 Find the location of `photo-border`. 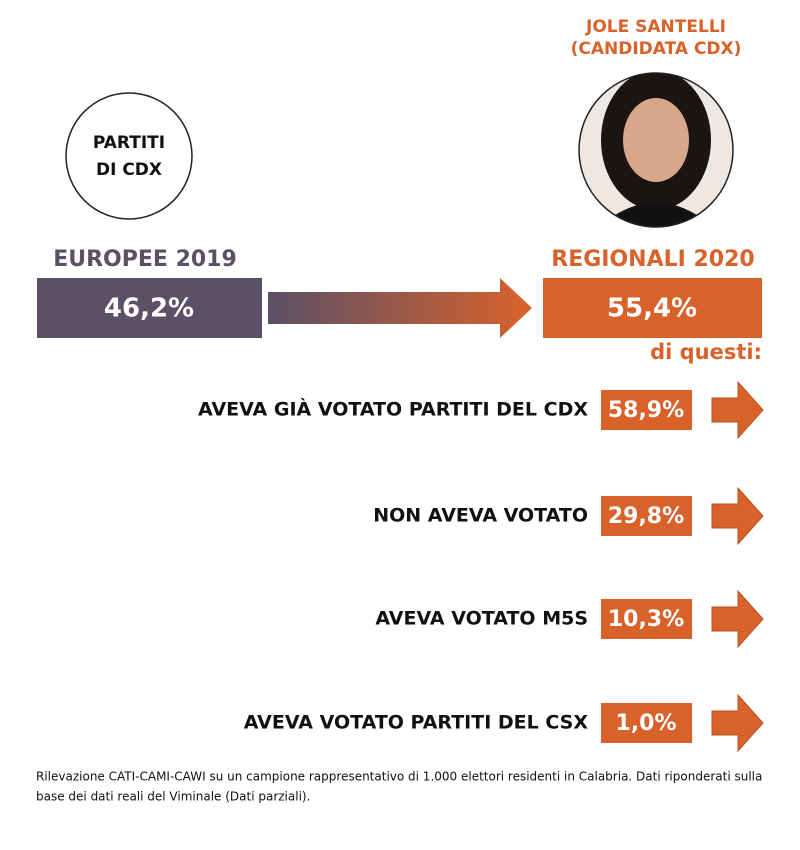

photo-border is located at coordinates (656, 150).